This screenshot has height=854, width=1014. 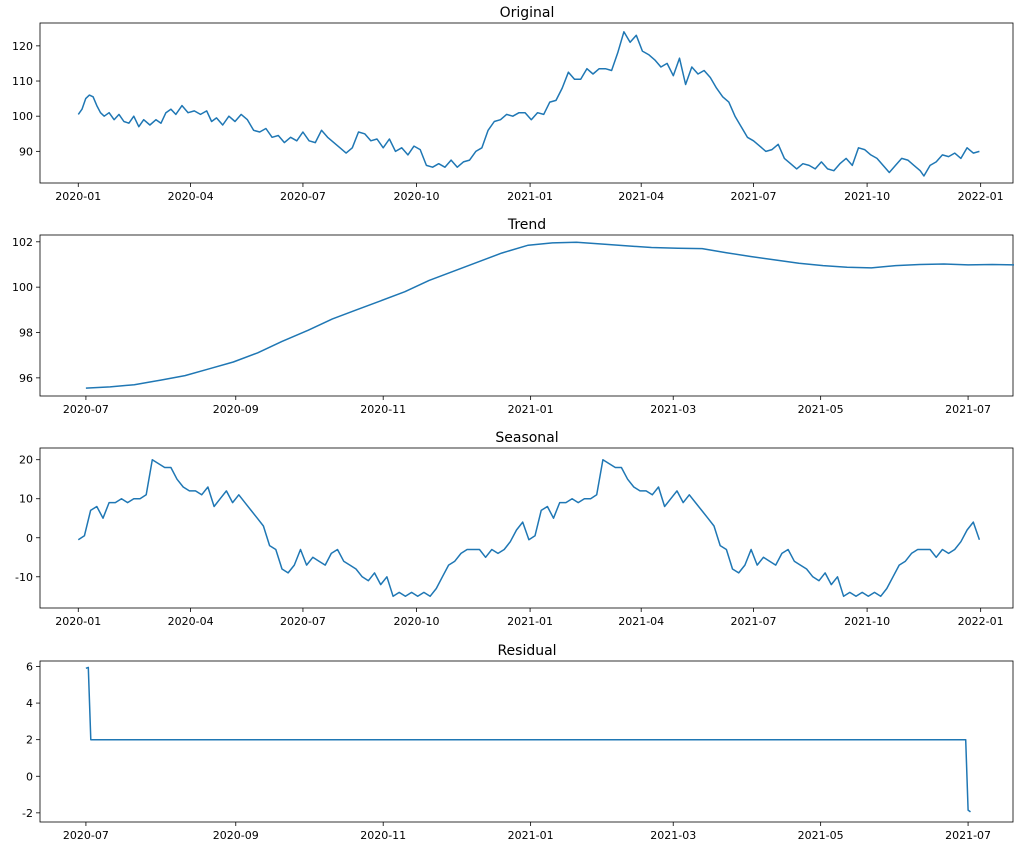 What do you see at coordinates (29, 703) in the screenshot?
I see `y-tick-label: 4` at bounding box center [29, 703].